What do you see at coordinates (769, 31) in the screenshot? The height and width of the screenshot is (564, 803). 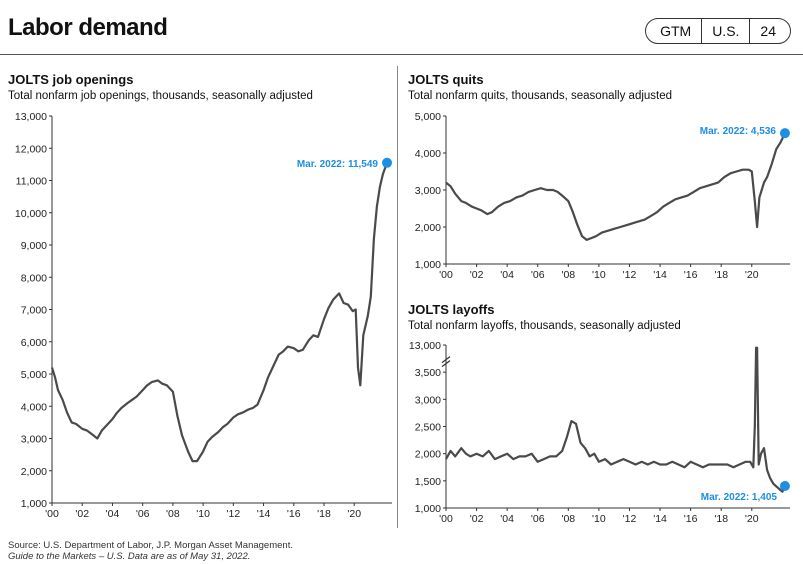 I see `tag-page-number: 24` at bounding box center [769, 31].